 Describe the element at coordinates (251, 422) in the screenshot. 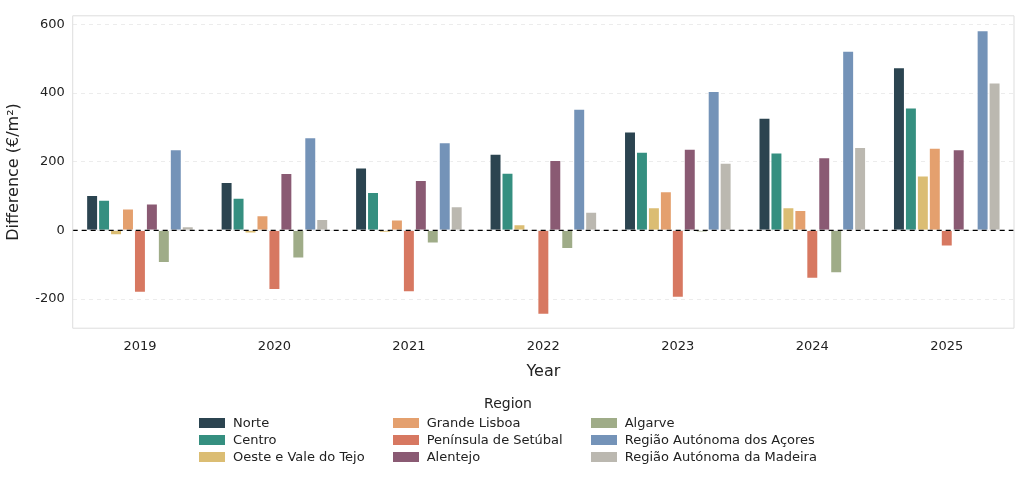

I see `legend-label: Norte` at that location.